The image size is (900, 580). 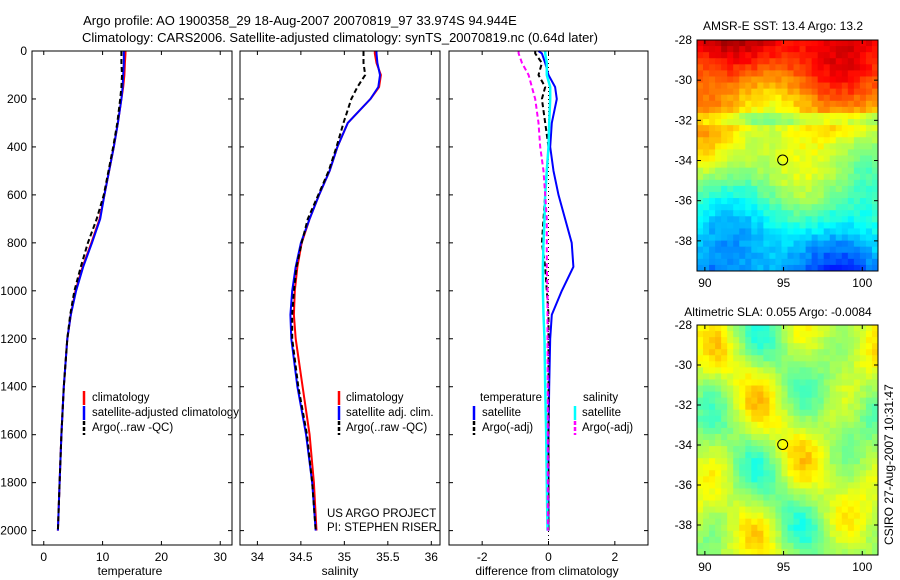 What do you see at coordinates (684, 120) in the screenshot?
I see `lat-tick-label: -32` at bounding box center [684, 120].